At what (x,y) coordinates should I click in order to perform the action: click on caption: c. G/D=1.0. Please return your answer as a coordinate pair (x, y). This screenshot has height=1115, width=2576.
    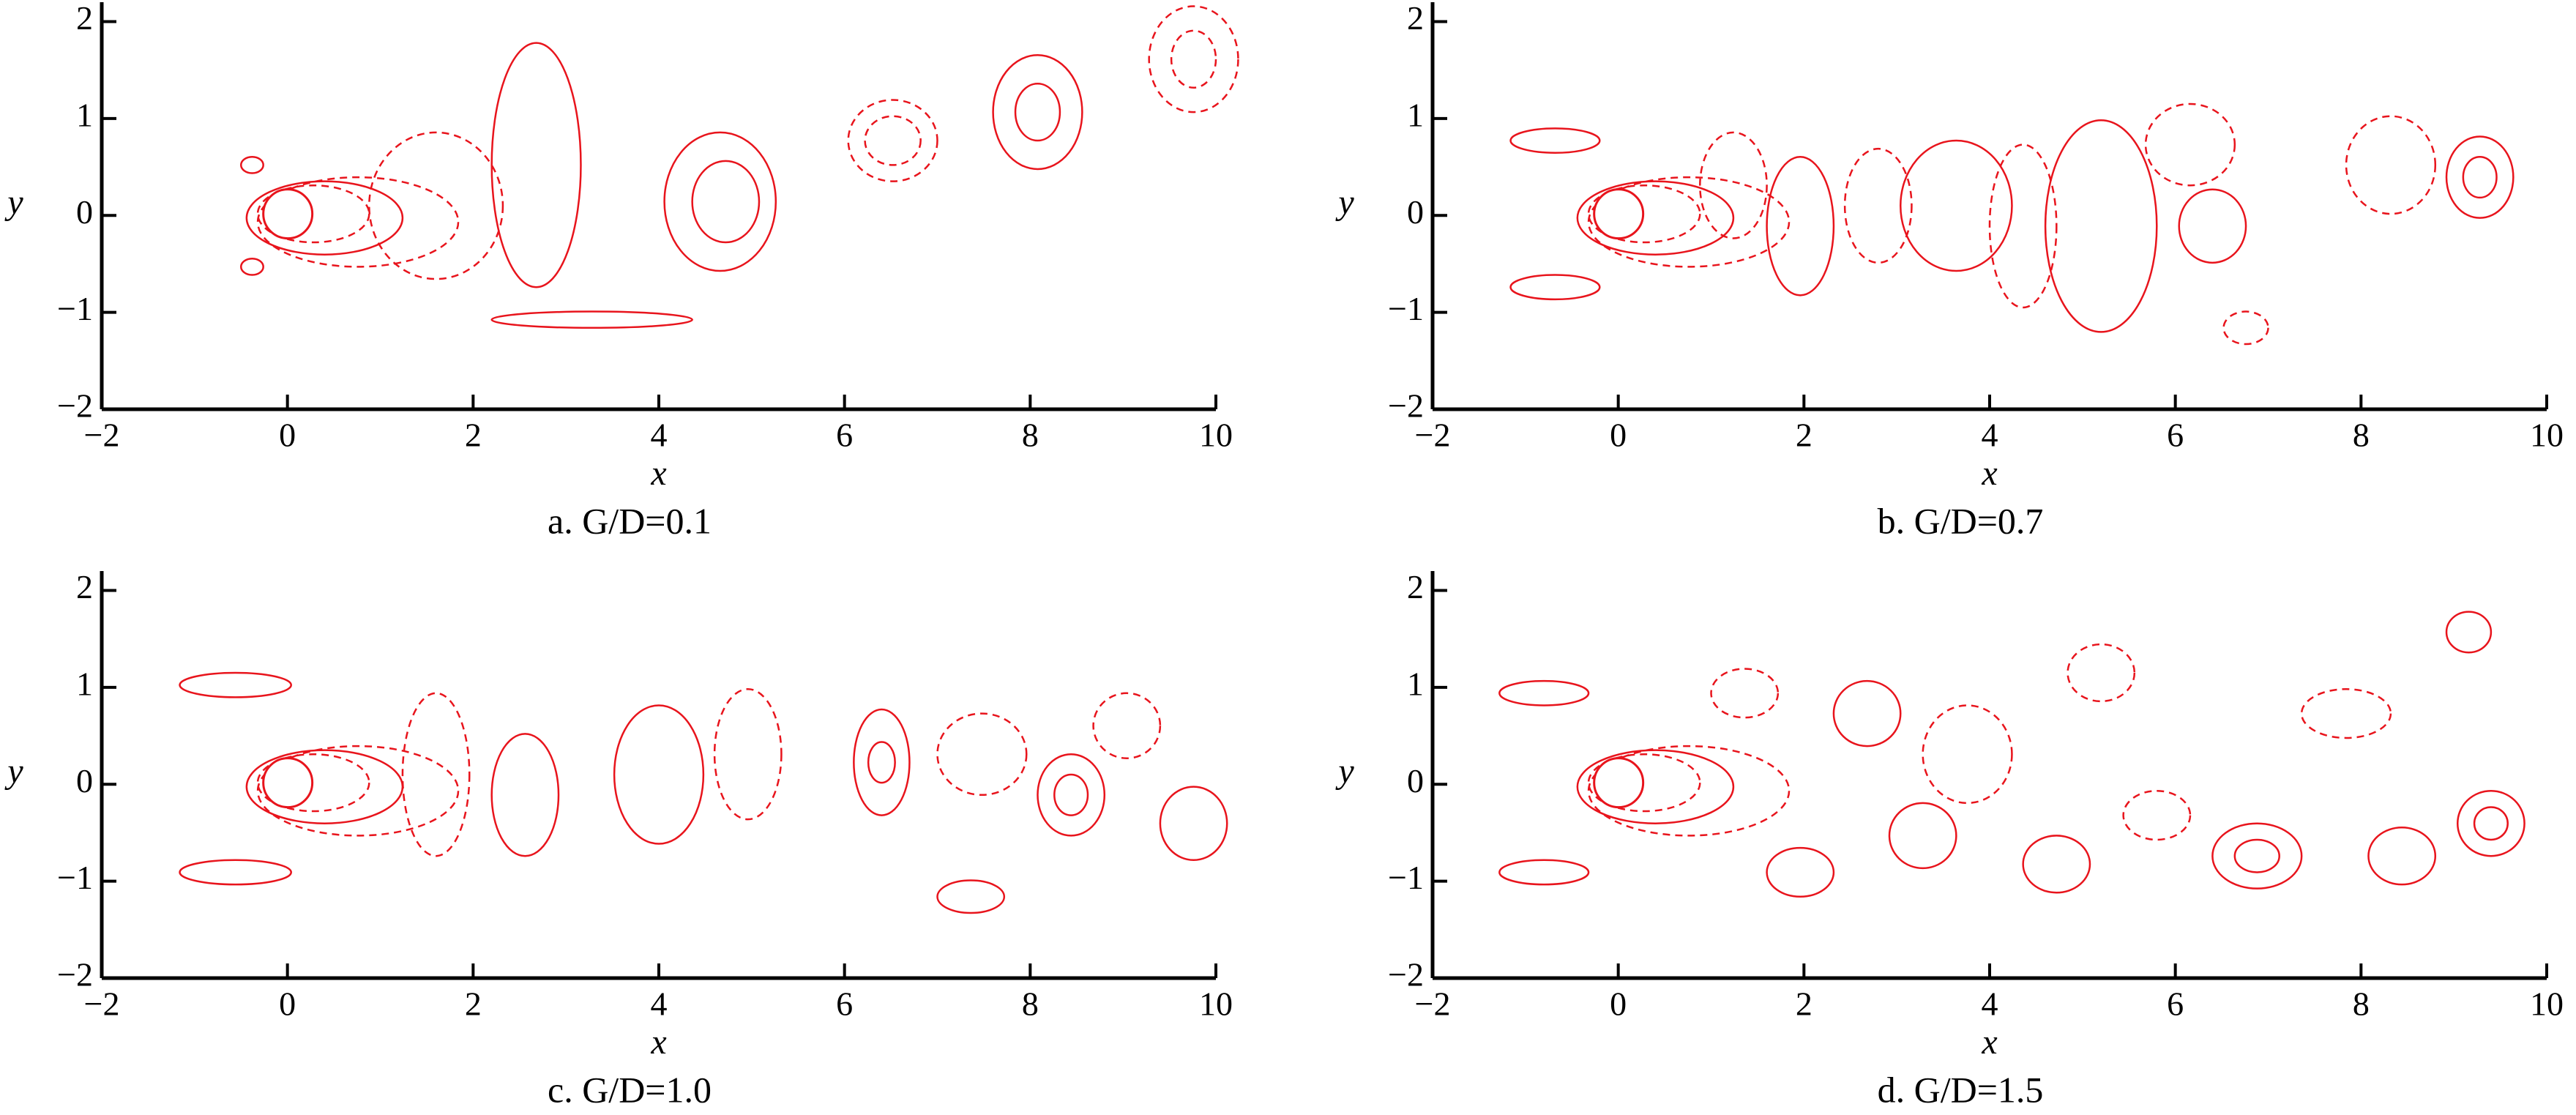
    Looking at the image, I should click on (630, 1089).